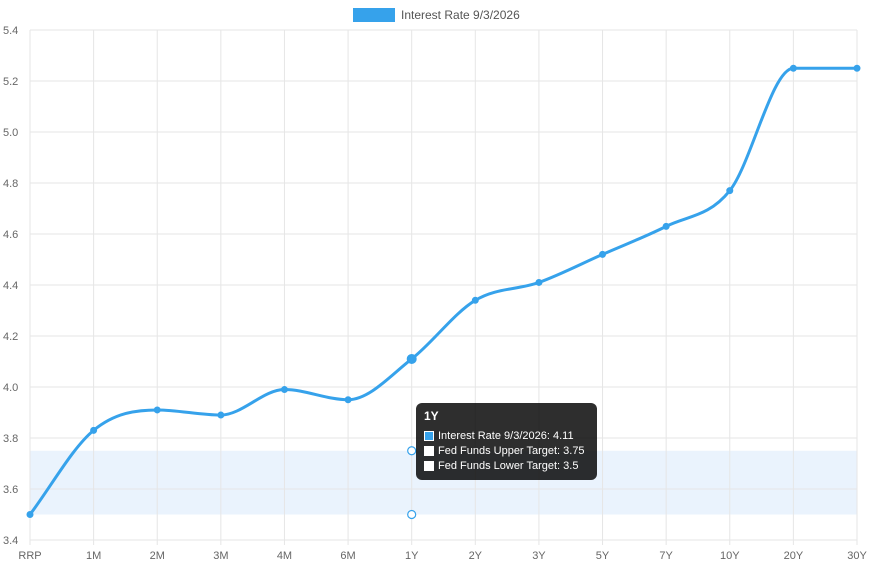 Image resolution: width=870 pixels, height=568 pixels. What do you see at coordinates (157, 556) in the screenshot?
I see `x-tick-label: 2M` at bounding box center [157, 556].